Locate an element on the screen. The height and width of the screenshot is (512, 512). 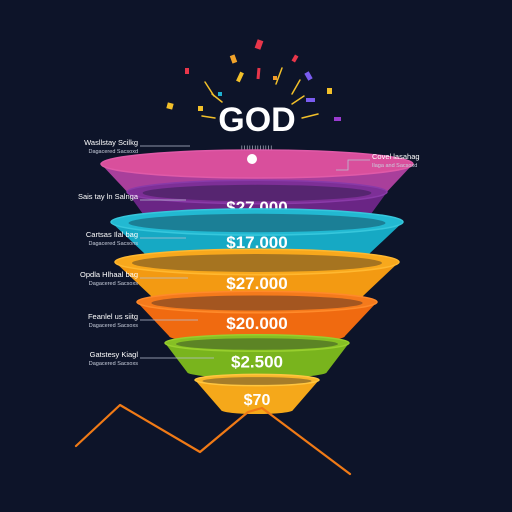
right-callout: Covel lasahag Ilaga and Sacsoxd is located at coordinates (378, 161).